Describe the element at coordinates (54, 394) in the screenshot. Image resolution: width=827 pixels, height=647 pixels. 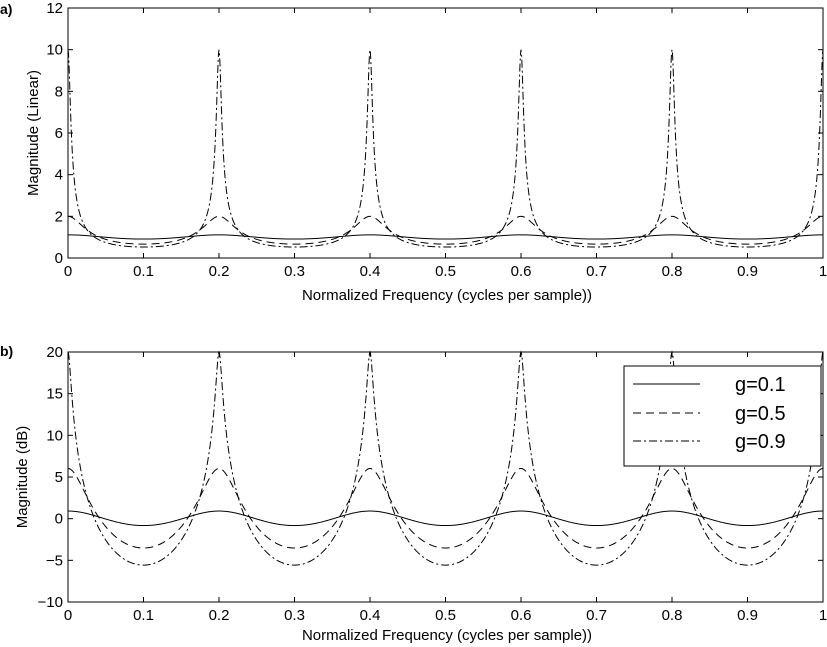
I see `y-tick-label: 15` at that location.